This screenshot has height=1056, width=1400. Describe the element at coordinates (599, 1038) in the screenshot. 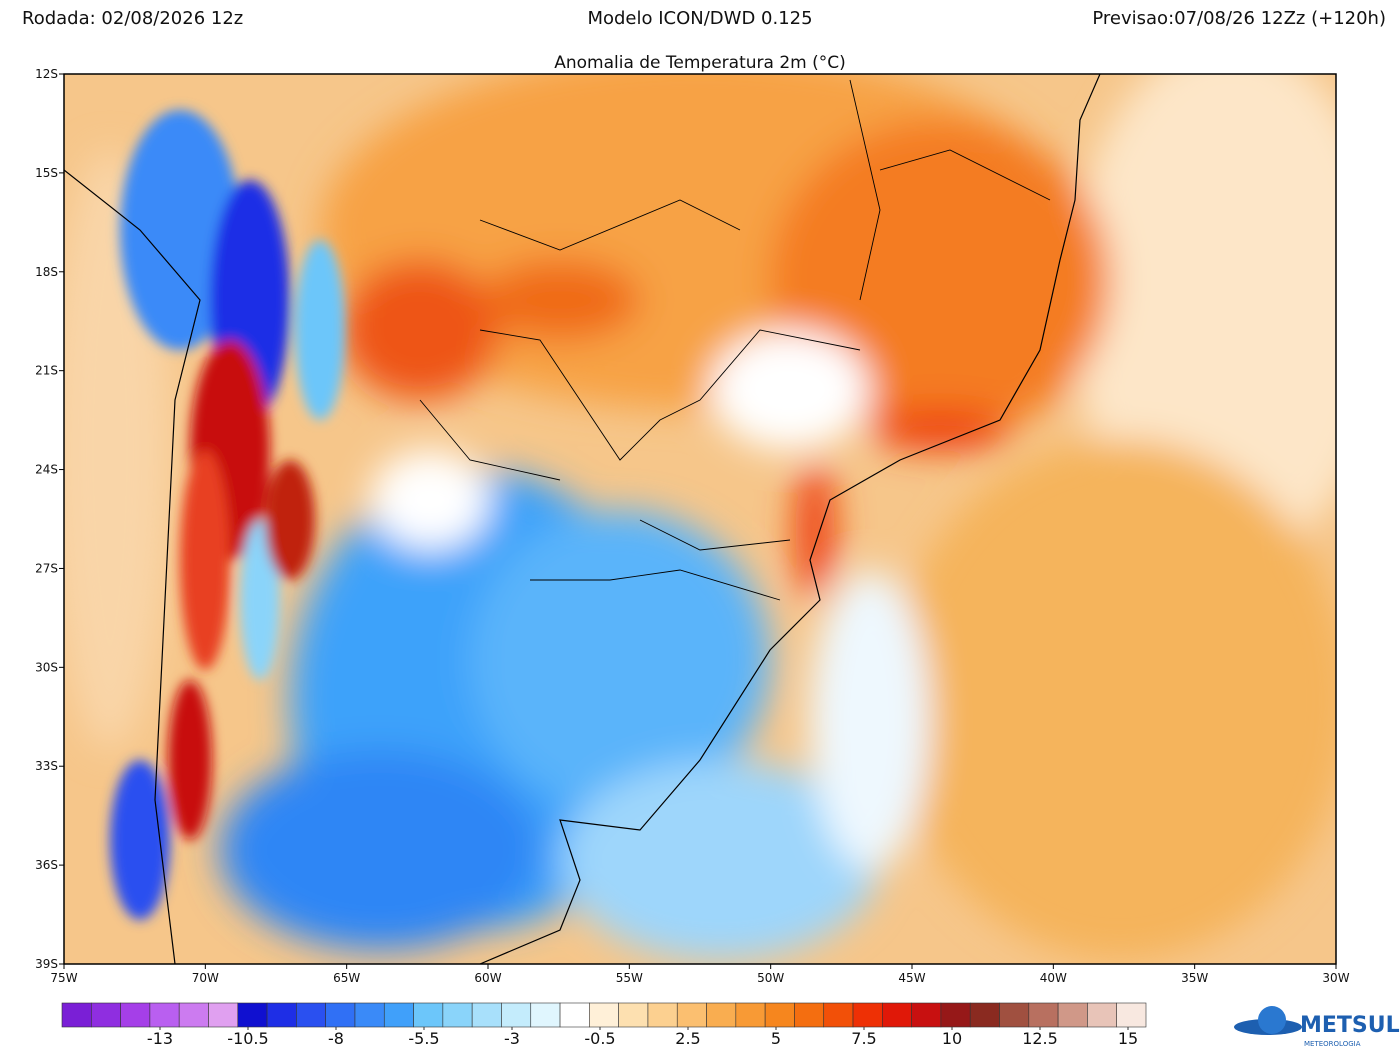

I see `colorbar-label: -0.5` at that location.